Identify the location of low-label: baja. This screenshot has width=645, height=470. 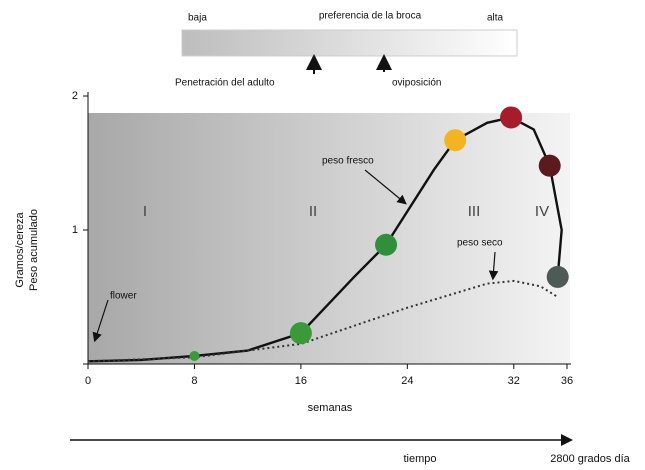
(197, 18).